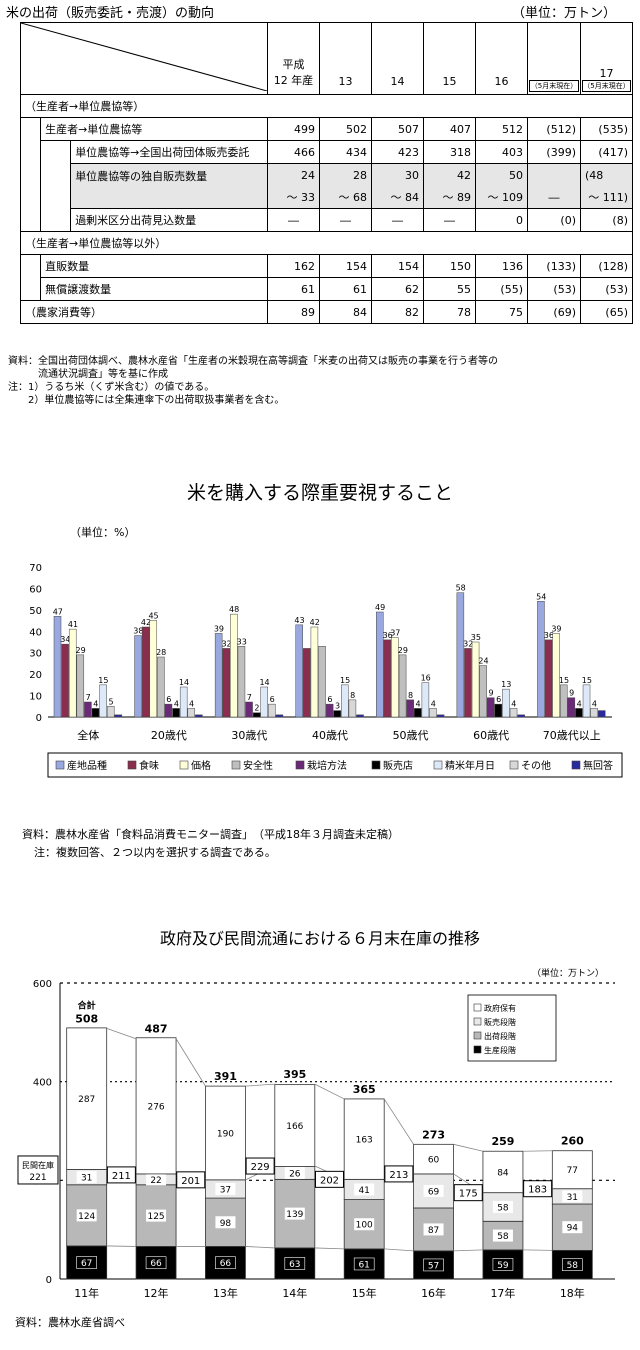 Image resolution: width=640 pixels, height=1350 pixels. Describe the element at coordinates (226, 1264) in the screenshot. I see `segment-value-label: 66` at that location.